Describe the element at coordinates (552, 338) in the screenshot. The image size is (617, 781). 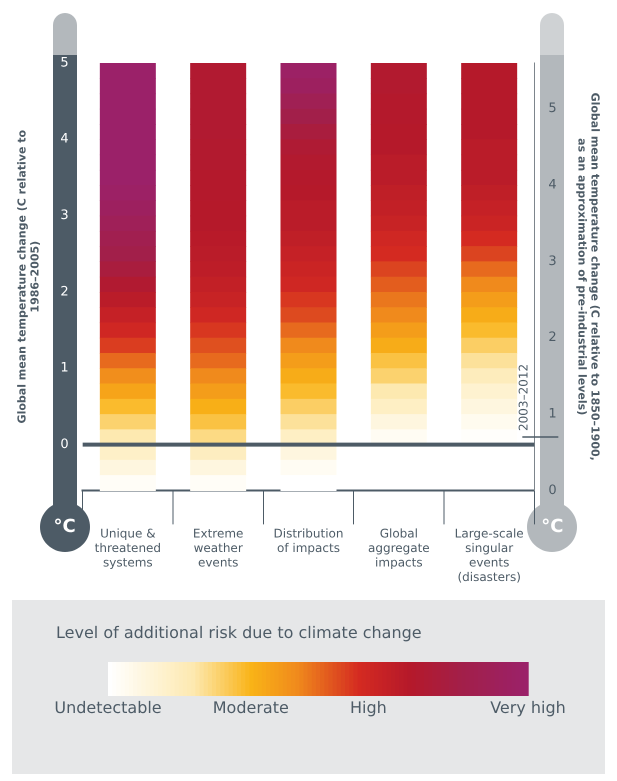
I see `y2-tick-label: 2` at that location.